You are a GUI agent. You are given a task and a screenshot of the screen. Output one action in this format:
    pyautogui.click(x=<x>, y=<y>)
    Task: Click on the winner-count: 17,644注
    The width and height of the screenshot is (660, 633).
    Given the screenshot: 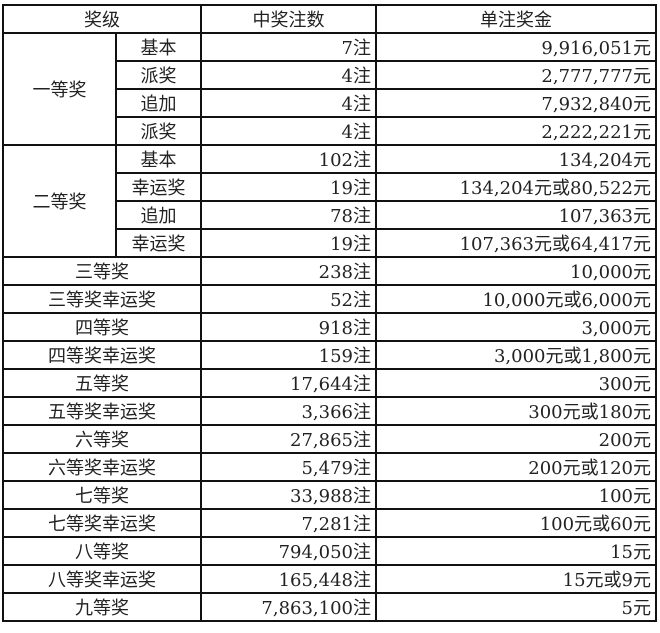 What is the action you would take?
    pyautogui.click(x=288, y=383)
    